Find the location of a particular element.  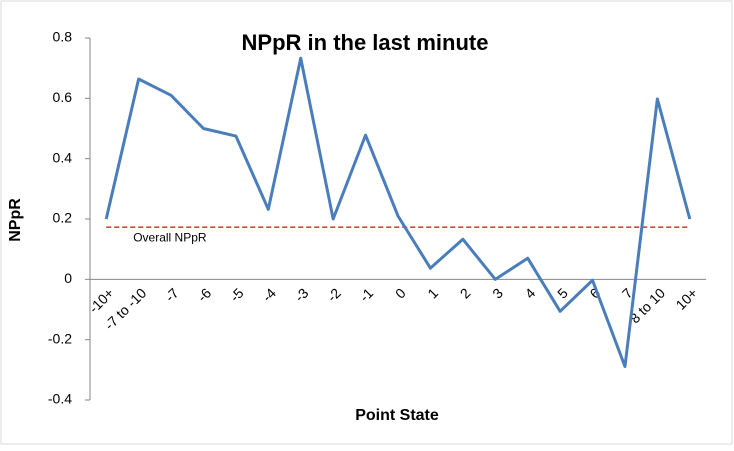

y-tick-label: 0.6 is located at coordinates (63, 97).